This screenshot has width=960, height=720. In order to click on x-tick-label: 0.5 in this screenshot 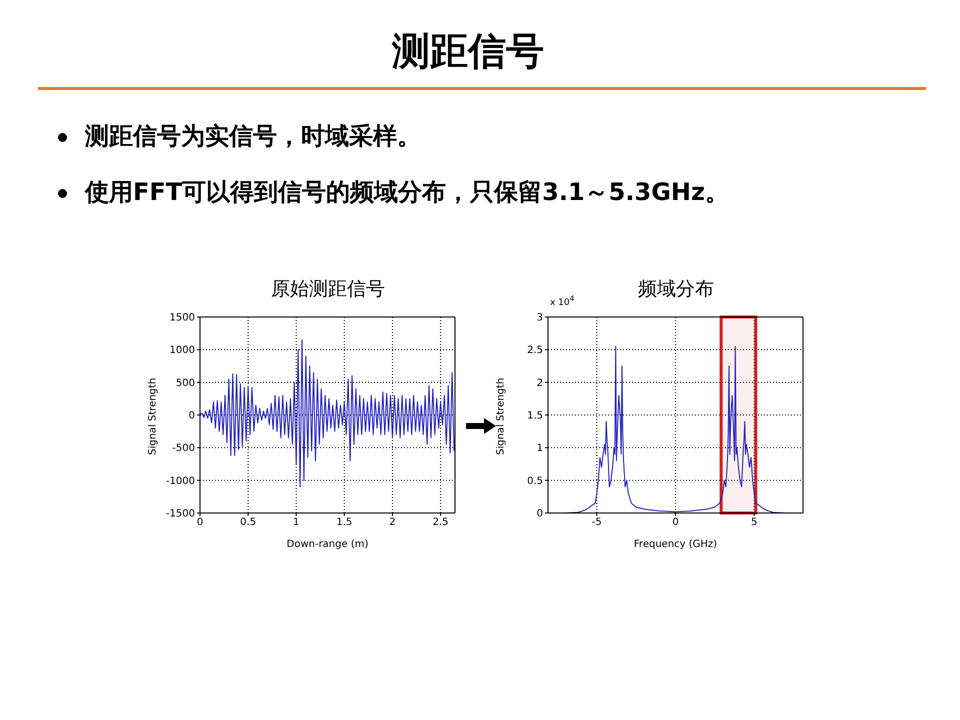, I will do `click(248, 522)`.